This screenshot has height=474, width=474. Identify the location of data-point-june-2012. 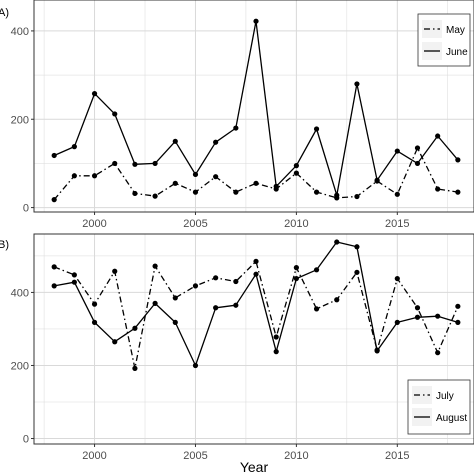
(337, 195).